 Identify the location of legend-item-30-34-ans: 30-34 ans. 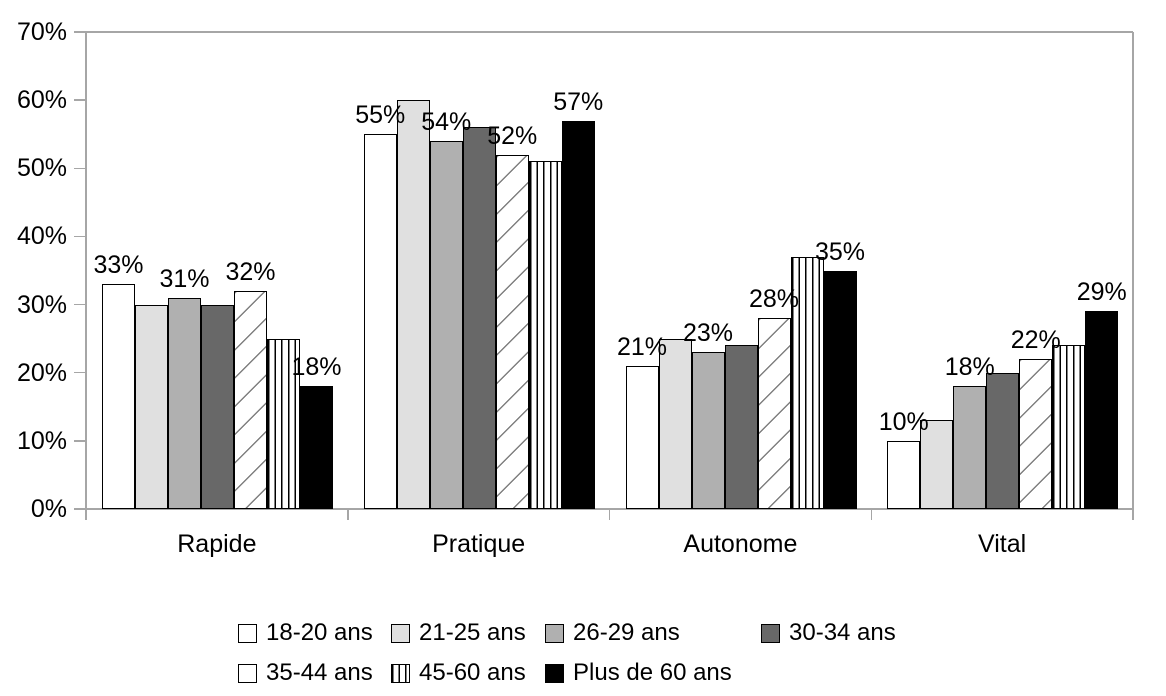
(828, 633).